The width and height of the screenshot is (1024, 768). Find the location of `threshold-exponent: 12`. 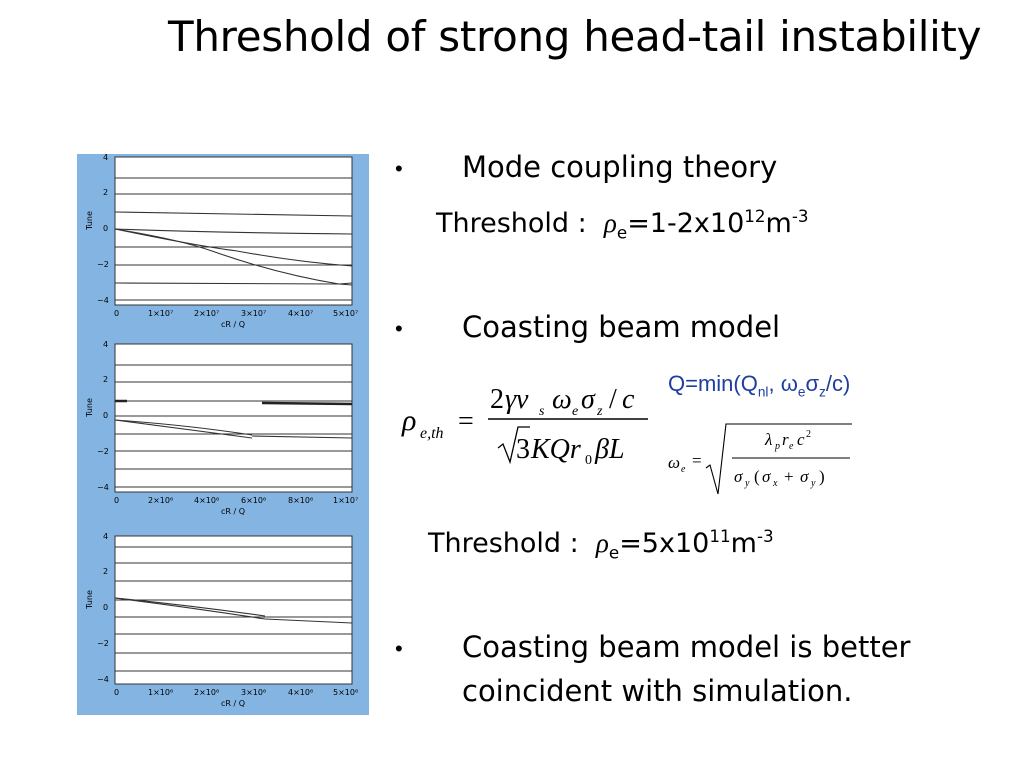

threshold-exponent: 12 is located at coordinates (755, 216).